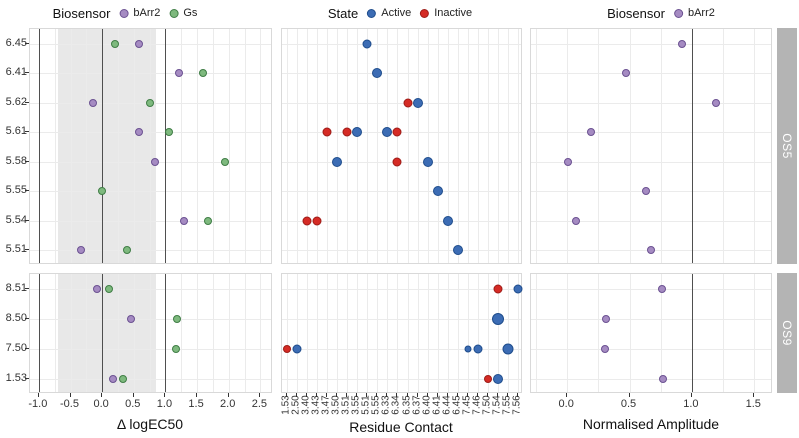 This screenshot has height=438, width=799. I want to click on gs-dot-icon, so click(174, 13).